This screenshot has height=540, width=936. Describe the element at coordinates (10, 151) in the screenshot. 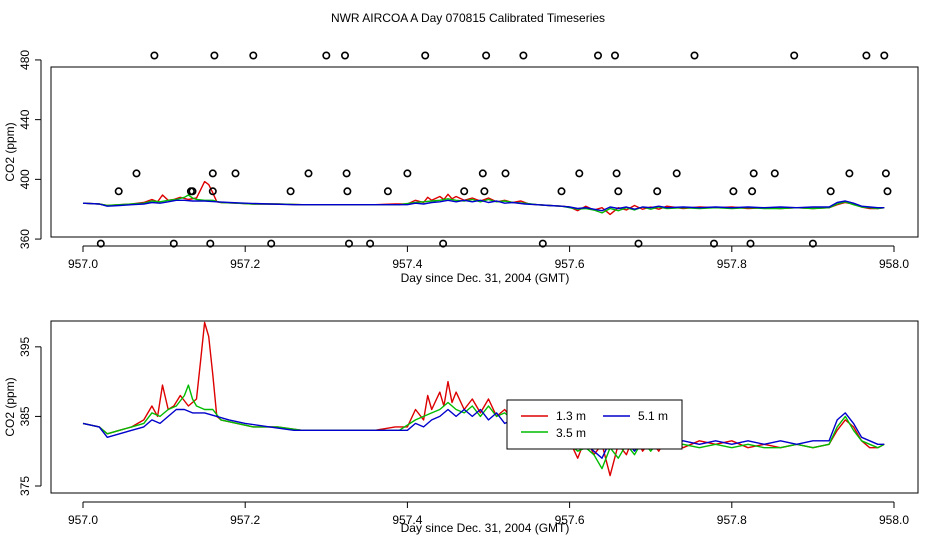

I see `chart-top-y-label: CO2 (ppm)` at that location.